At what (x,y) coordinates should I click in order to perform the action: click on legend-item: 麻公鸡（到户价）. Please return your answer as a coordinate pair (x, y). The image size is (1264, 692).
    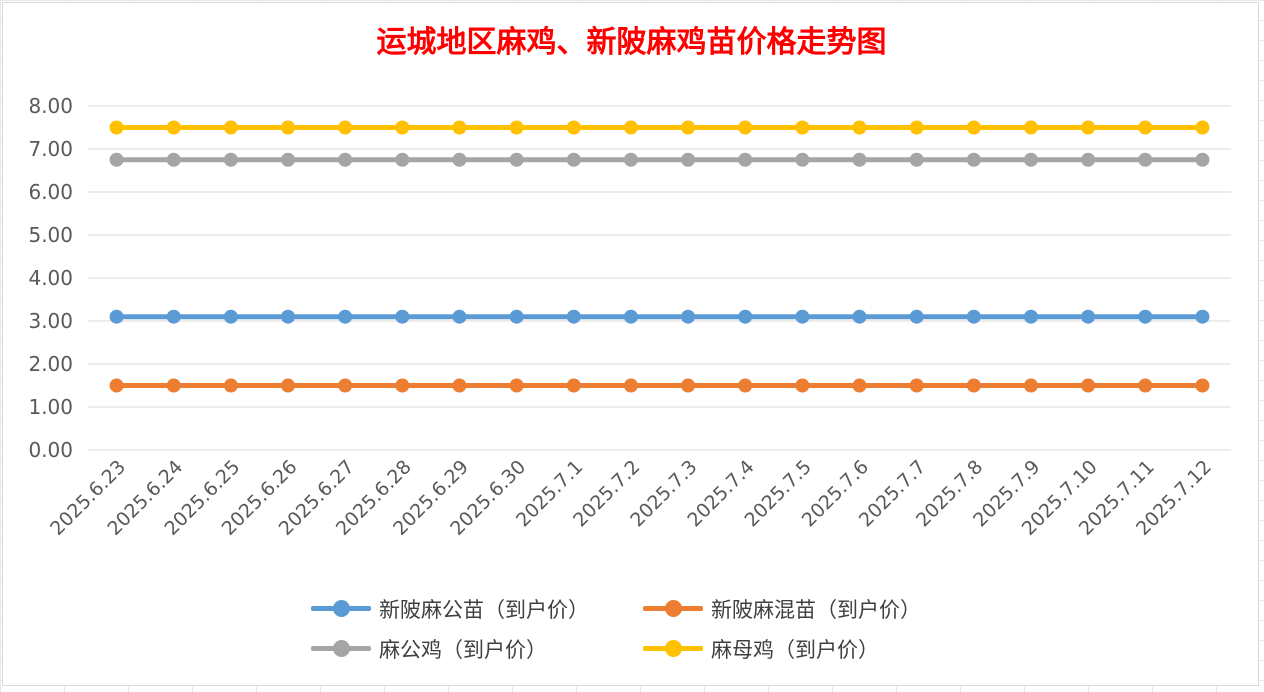
    Looking at the image, I should click on (429, 649).